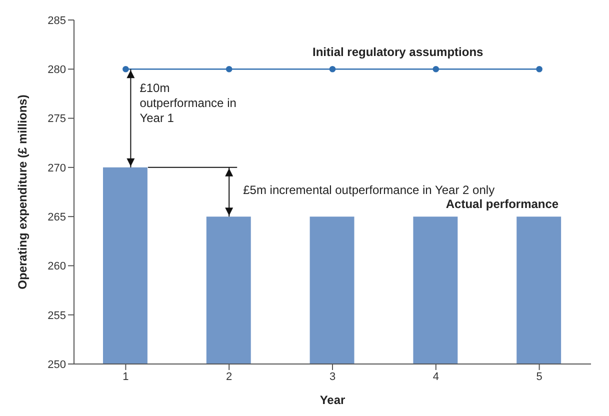  What do you see at coordinates (125, 376) in the screenshot?
I see `x-tick-label: 1` at bounding box center [125, 376].